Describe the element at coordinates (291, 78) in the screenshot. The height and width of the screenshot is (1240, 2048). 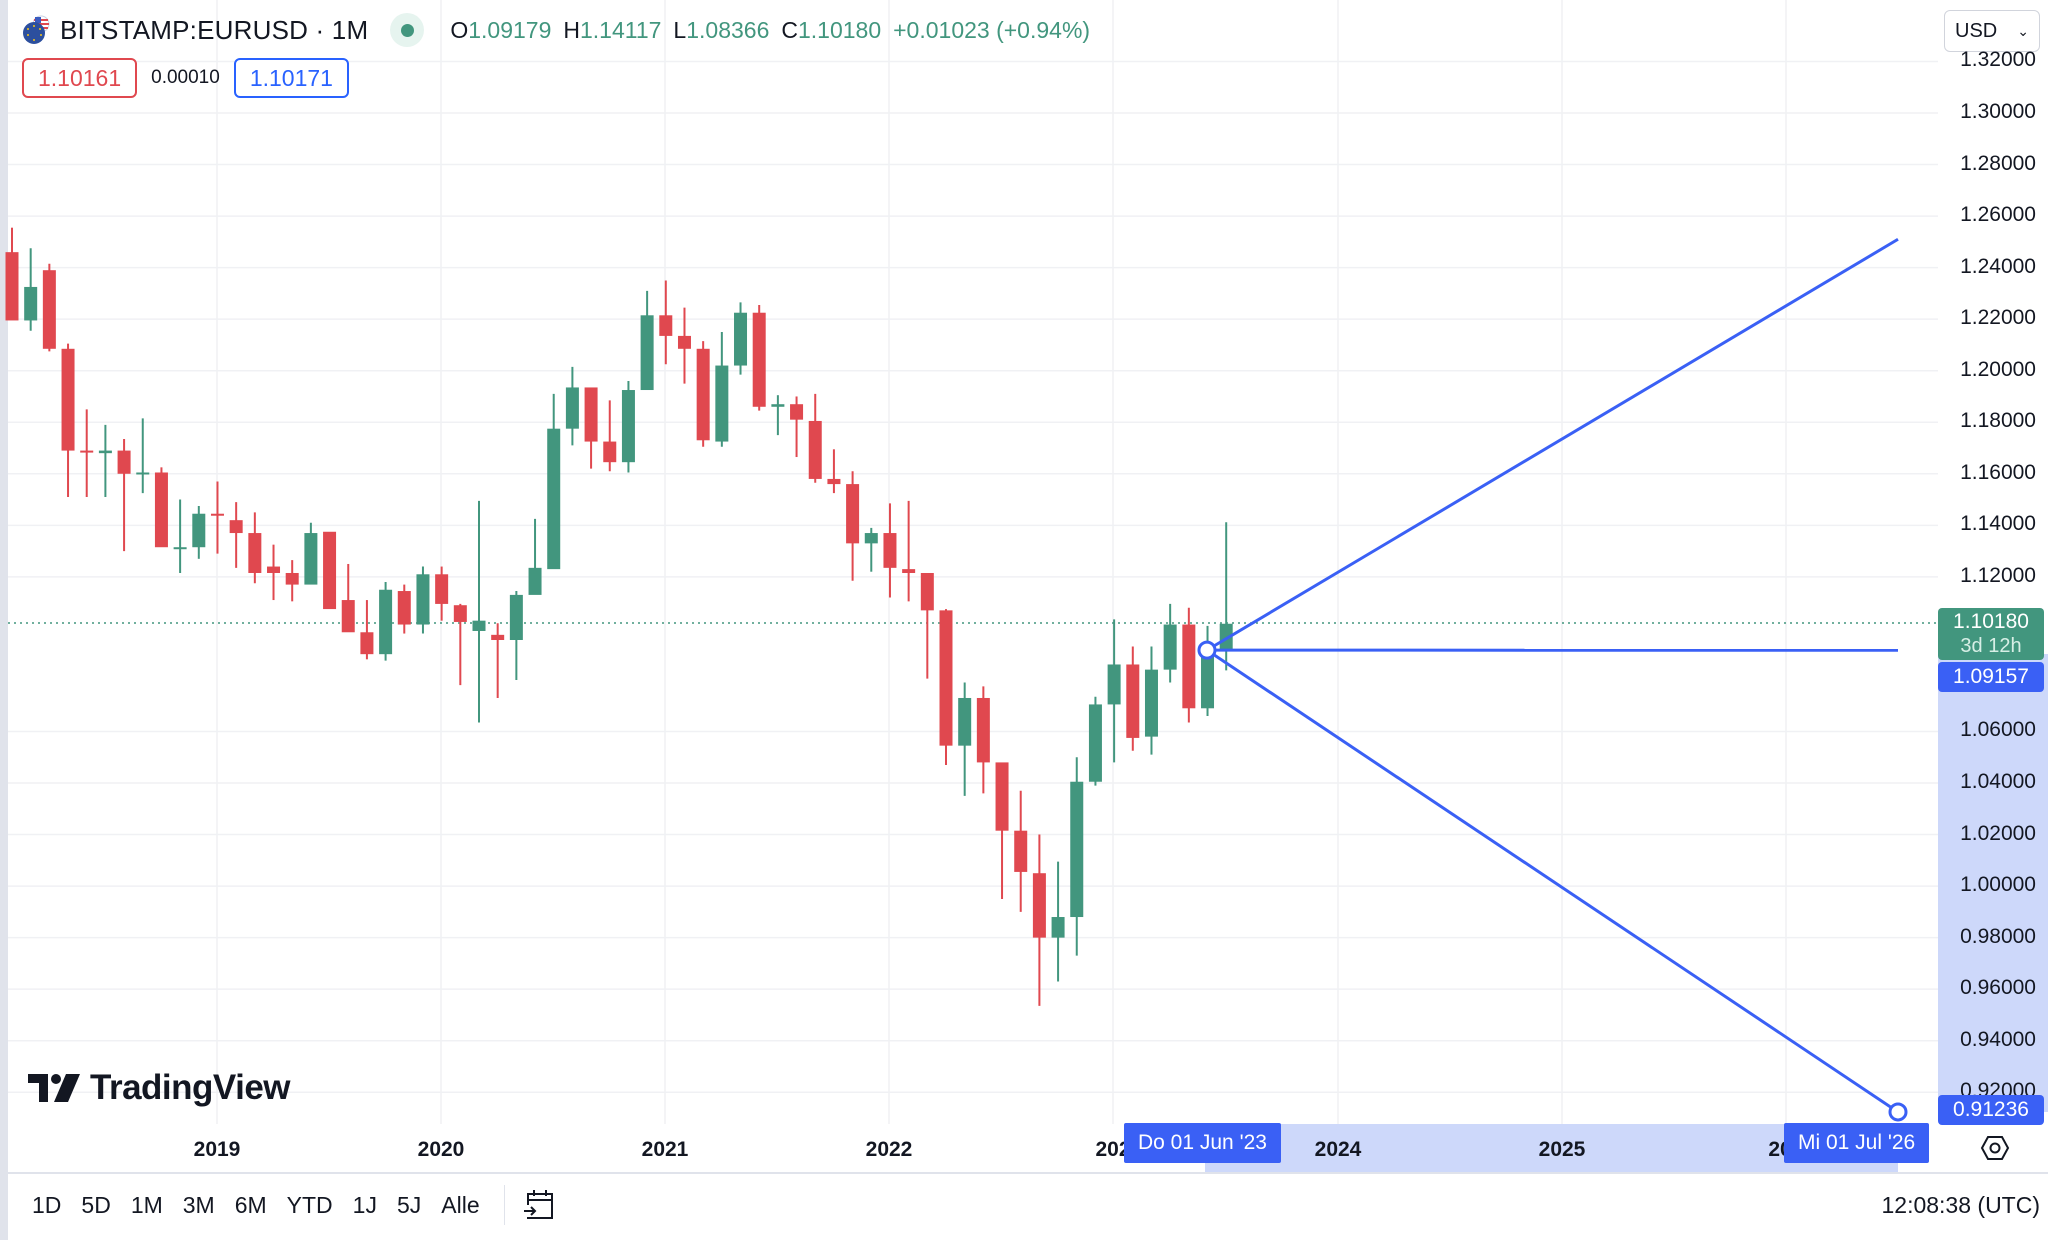
I see `buy-button: 1.10171` at that location.